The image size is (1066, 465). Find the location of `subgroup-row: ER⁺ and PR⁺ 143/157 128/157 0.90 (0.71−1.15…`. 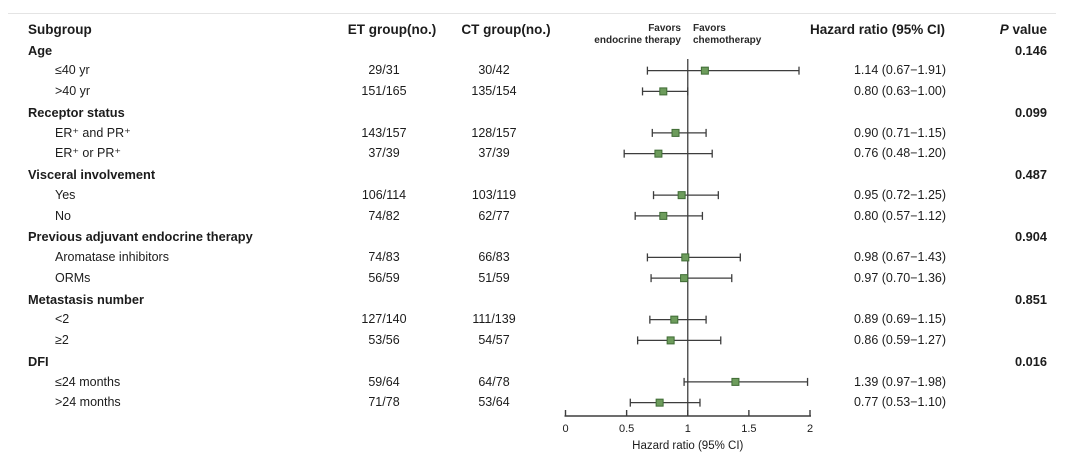

subgroup-row: ER⁺ and PR⁺ 143/157 128/157 0.90 (0.71−1.15… is located at coordinates (533, 133).